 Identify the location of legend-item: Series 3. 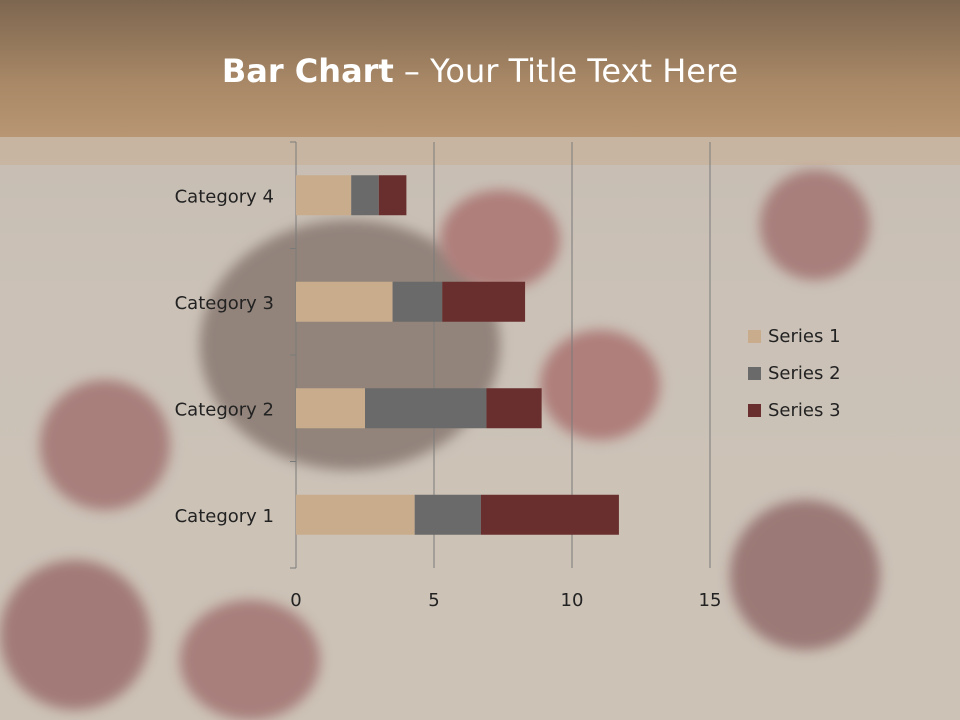
(794, 410).